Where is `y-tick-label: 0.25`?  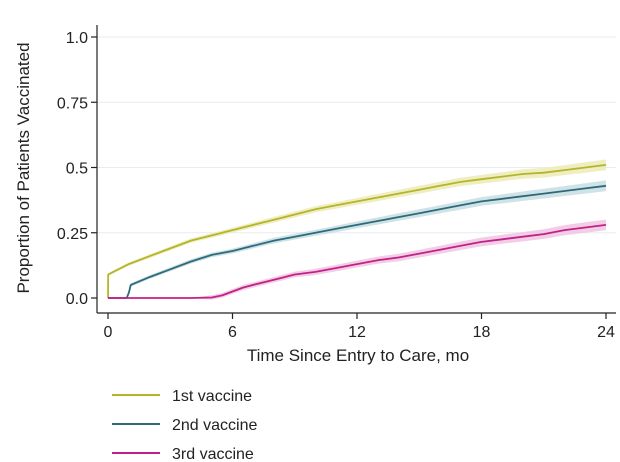
y-tick-label: 0.25 is located at coordinates (72, 234).